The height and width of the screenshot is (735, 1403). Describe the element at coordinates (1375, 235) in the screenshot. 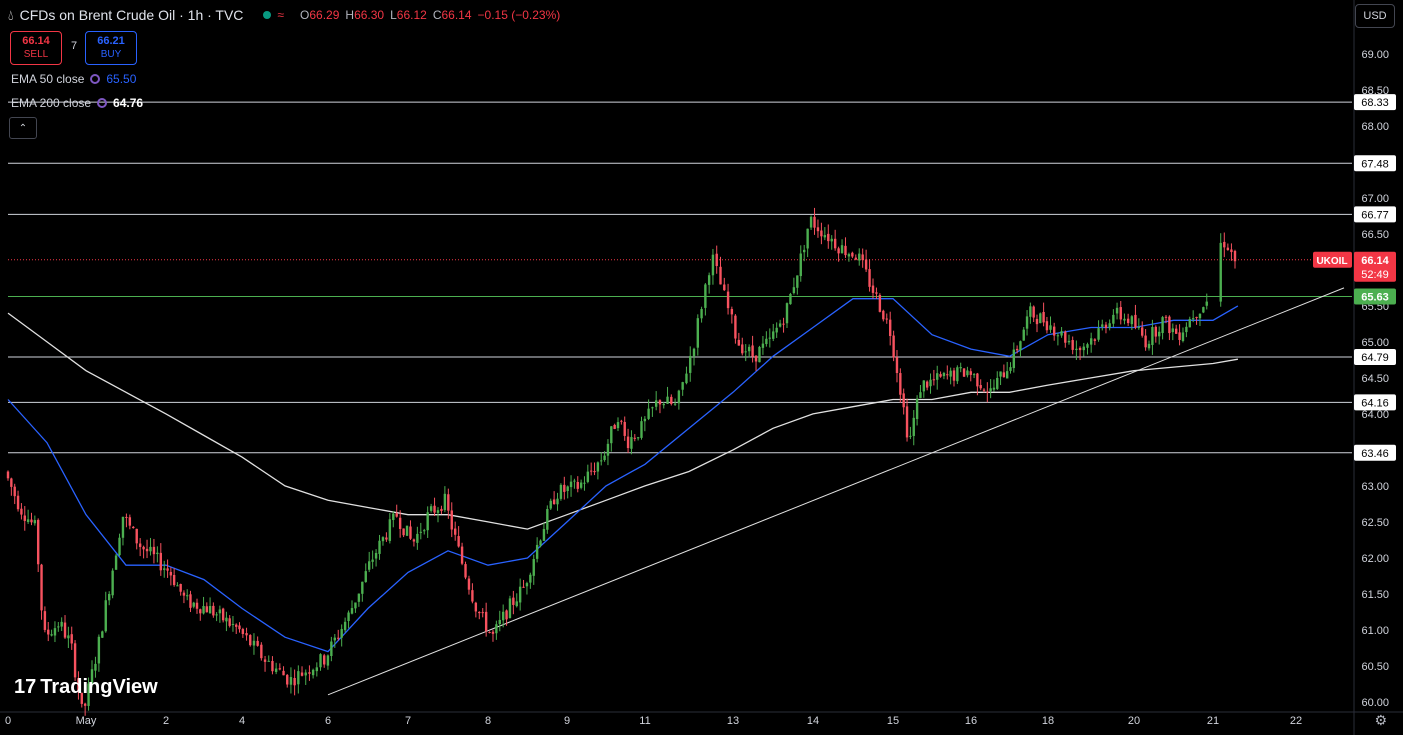

I see `y-tick-label: 66.50` at that location.